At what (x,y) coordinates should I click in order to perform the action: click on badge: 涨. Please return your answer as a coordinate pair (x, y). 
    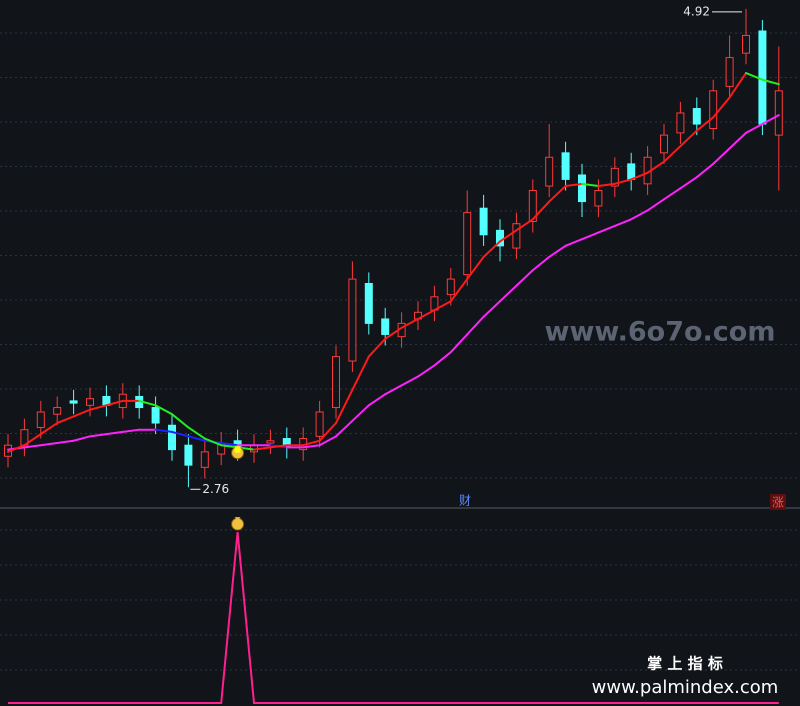
    Looking at the image, I should click on (778, 502).